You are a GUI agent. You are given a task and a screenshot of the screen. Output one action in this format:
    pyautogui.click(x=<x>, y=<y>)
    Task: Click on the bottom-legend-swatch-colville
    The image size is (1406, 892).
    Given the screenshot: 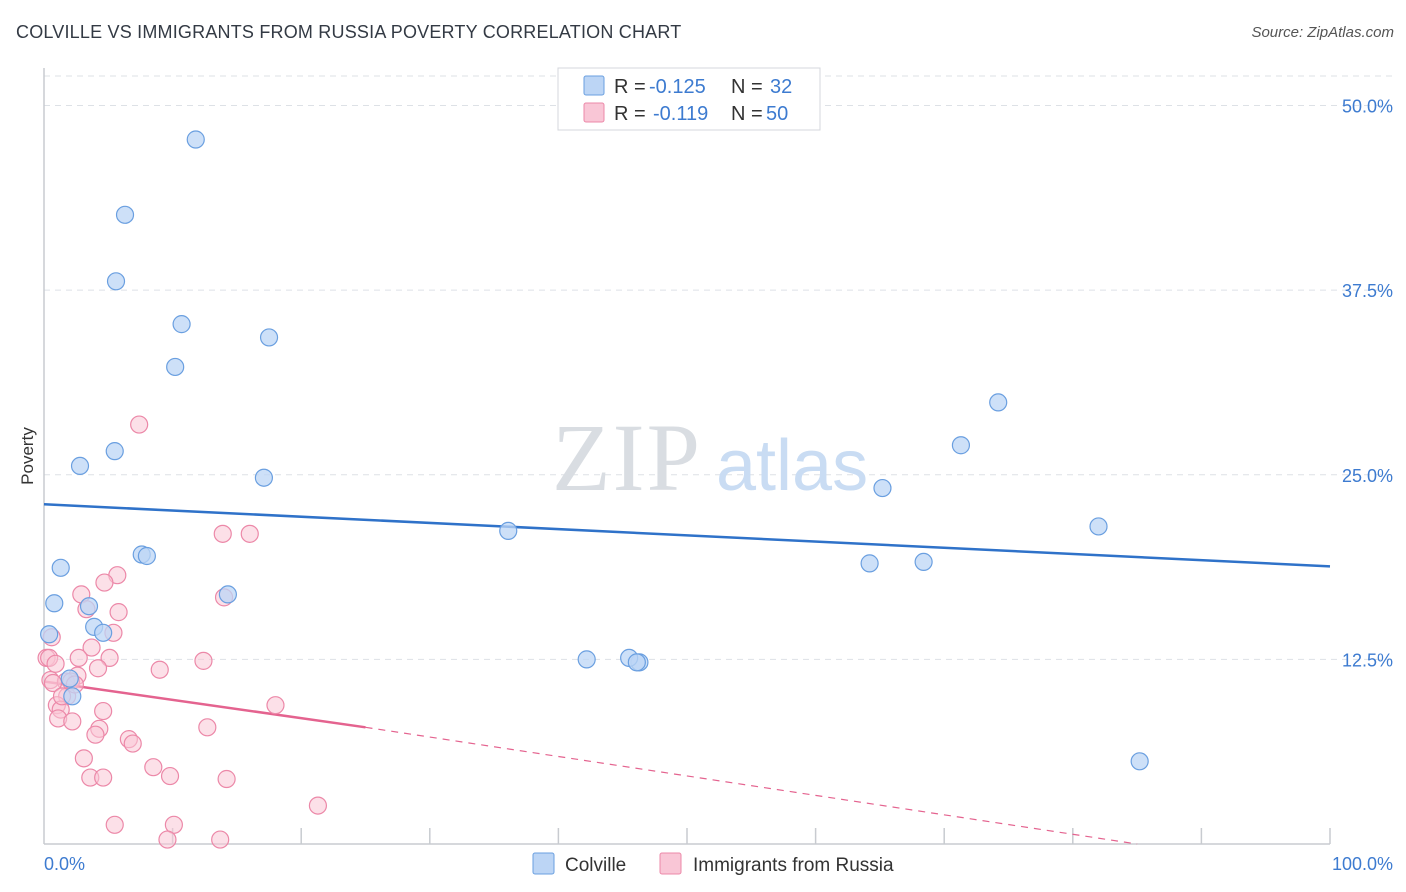 What is the action you would take?
    pyautogui.click(x=543, y=863)
    